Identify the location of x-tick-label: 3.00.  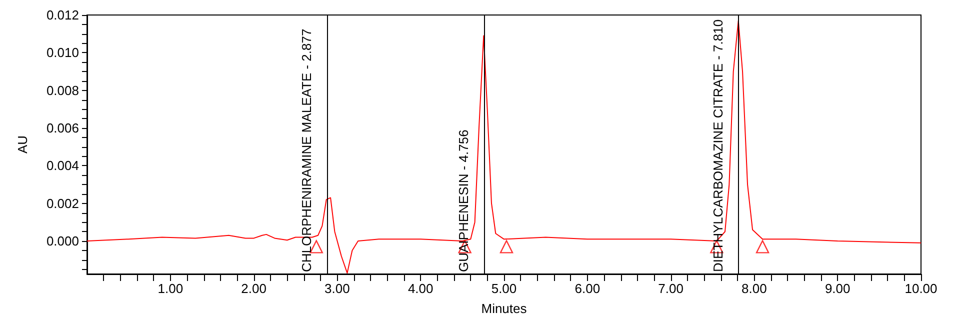
(337, 288).